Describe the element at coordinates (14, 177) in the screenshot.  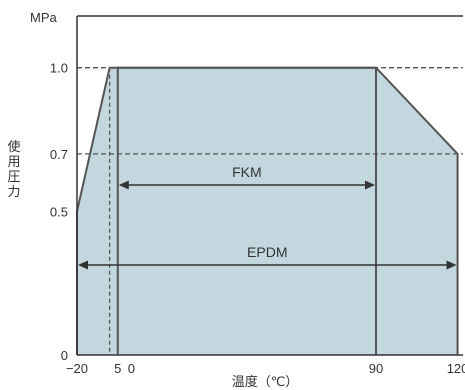
I see `y-axis-label-char: 圧` at that location.